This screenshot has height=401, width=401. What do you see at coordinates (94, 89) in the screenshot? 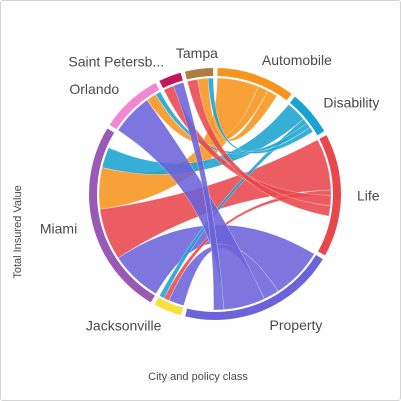
I see `label-orlando: Orlando` at bounding box center [94, 89].